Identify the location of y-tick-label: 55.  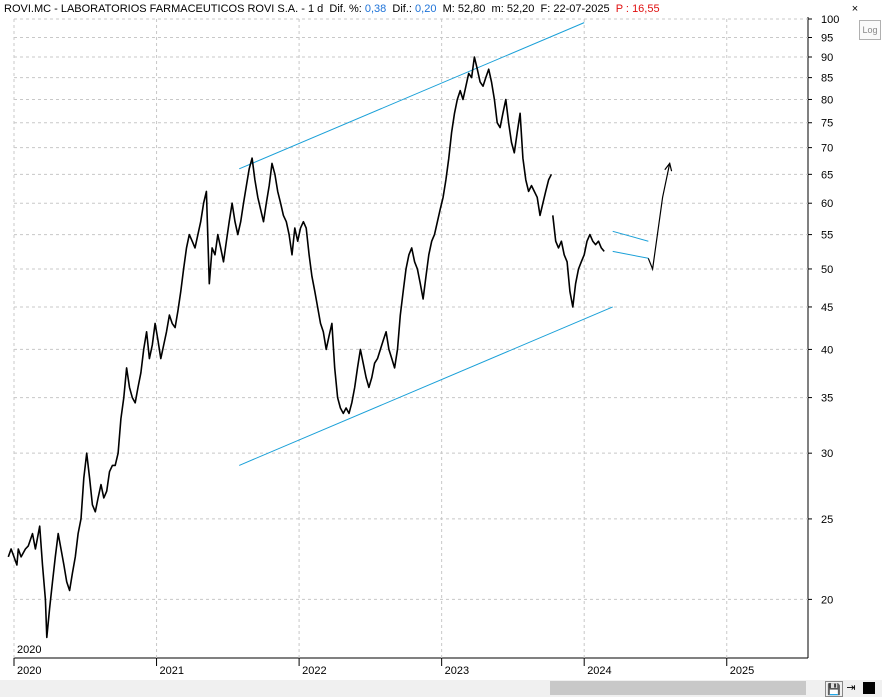
(827, 236).